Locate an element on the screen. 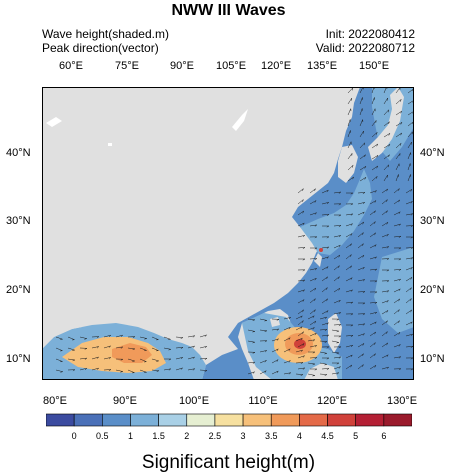 This screenshot has height=475, width=457. storm-center-marker is located at coordinates (321, 250).